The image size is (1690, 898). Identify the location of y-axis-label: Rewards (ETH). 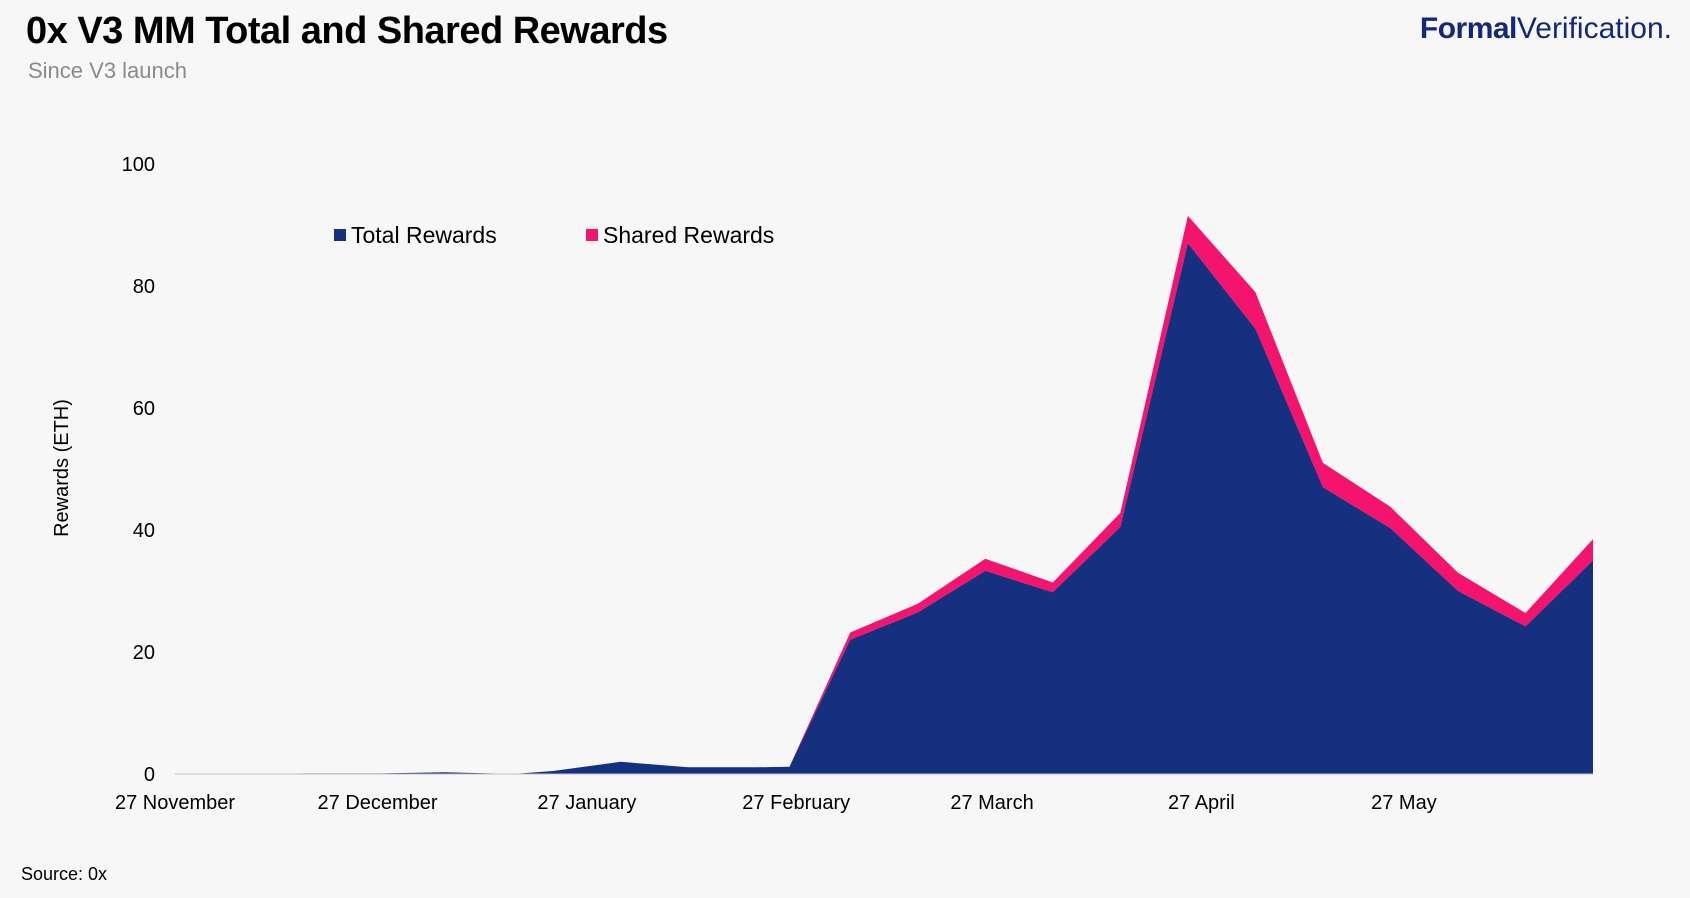
(62, 468).